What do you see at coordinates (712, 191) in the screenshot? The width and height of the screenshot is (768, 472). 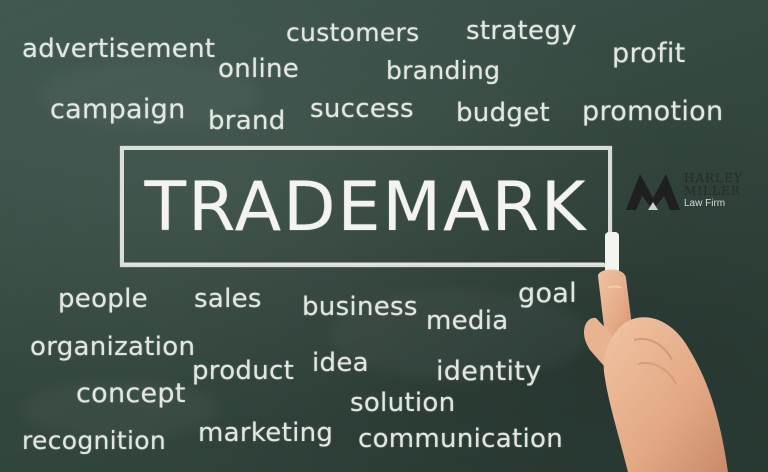 I see `firm-name-line2: MILLER` at bounding box center [712, 191].